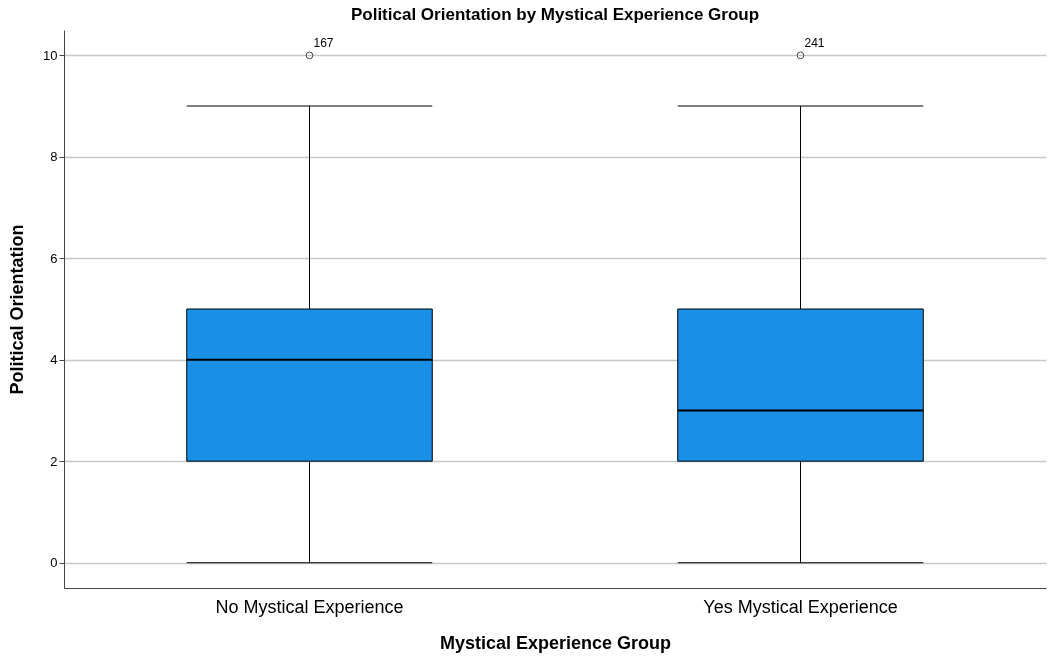 The width and height of the screenshot is (1050, 660). I want to click on y-tick-label: 0, so click(54, 563).